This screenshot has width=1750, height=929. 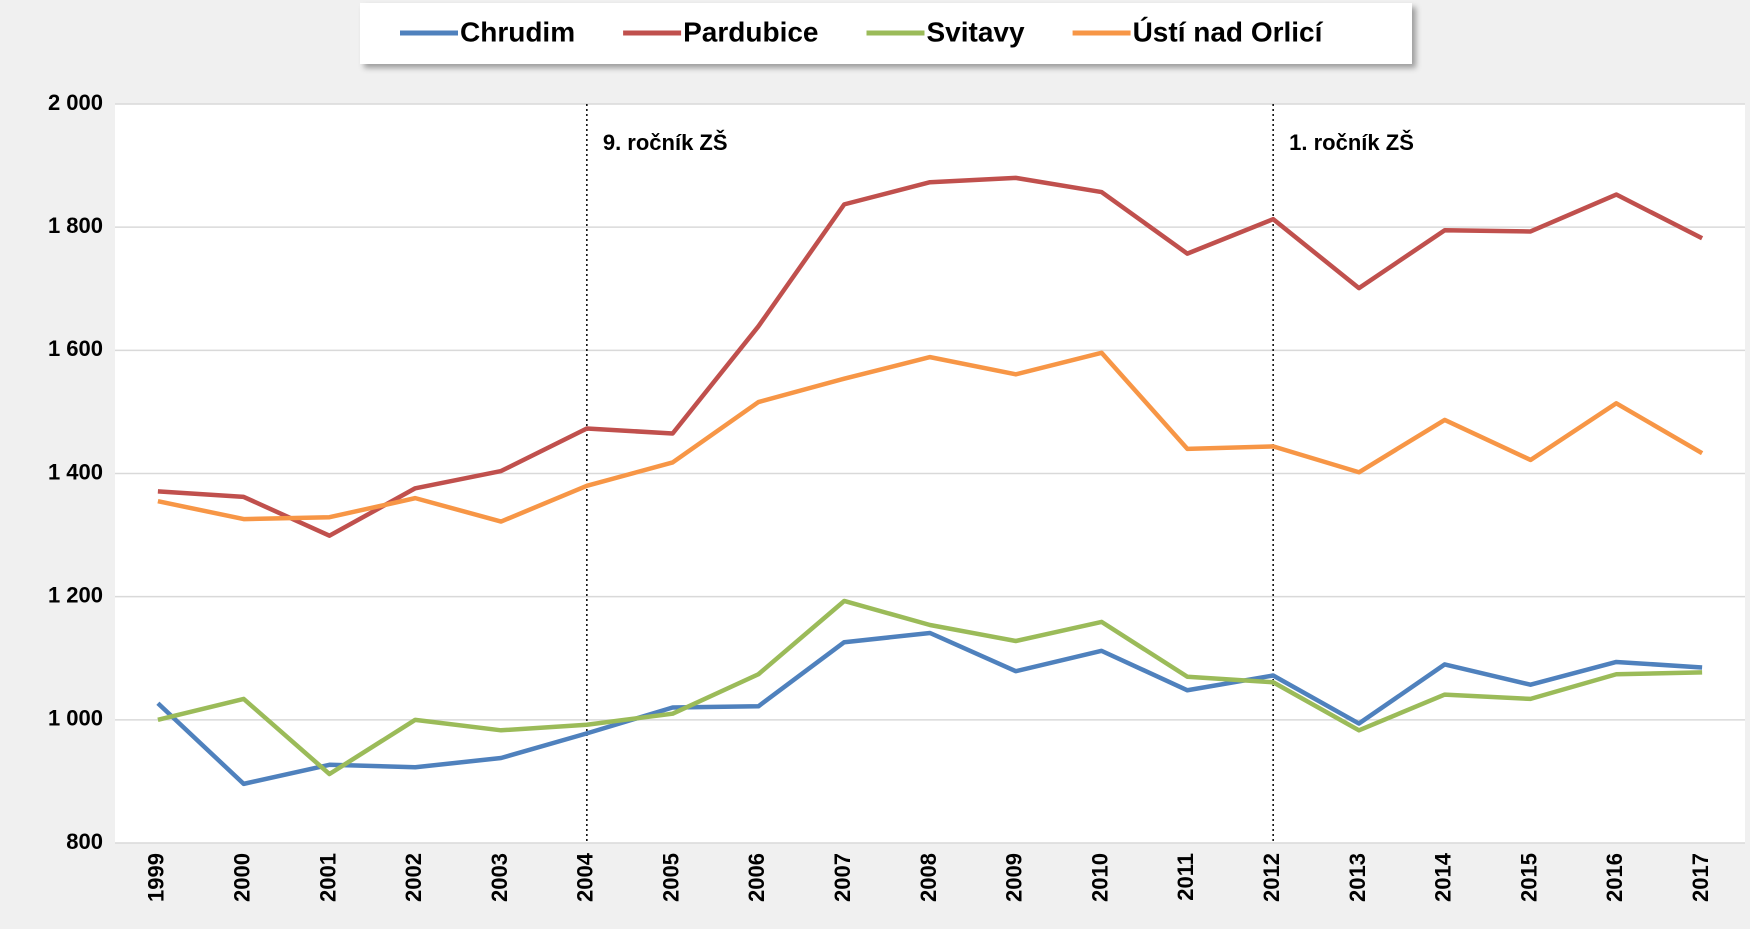 What do you see at coordinates (1357, 877) in the screenshot?
I see `x-tick-label: 2013` at bounding box center [1357, 877].